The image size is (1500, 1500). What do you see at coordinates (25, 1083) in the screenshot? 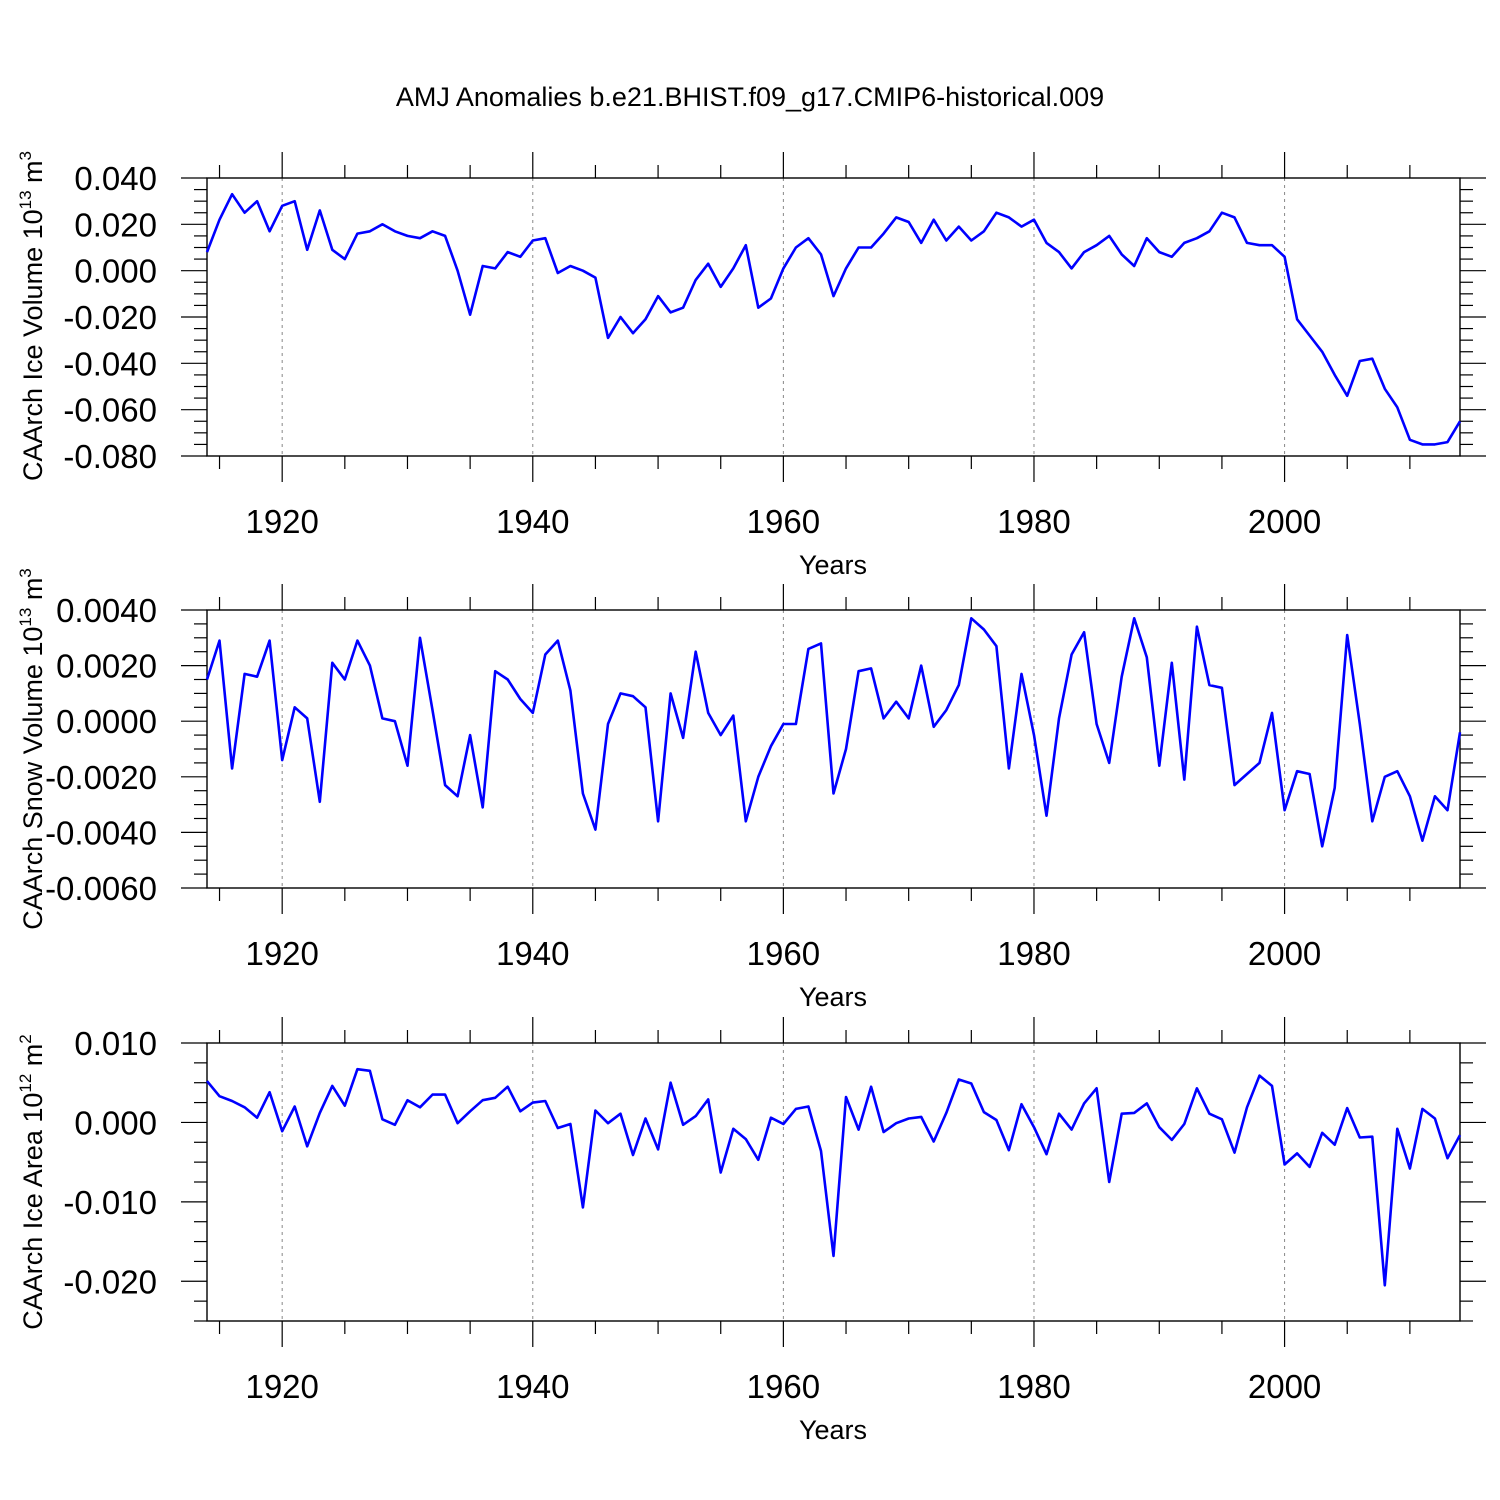
I see `y-axis-label-ylabel-sup: 12` at bounding box center [25, 1083].